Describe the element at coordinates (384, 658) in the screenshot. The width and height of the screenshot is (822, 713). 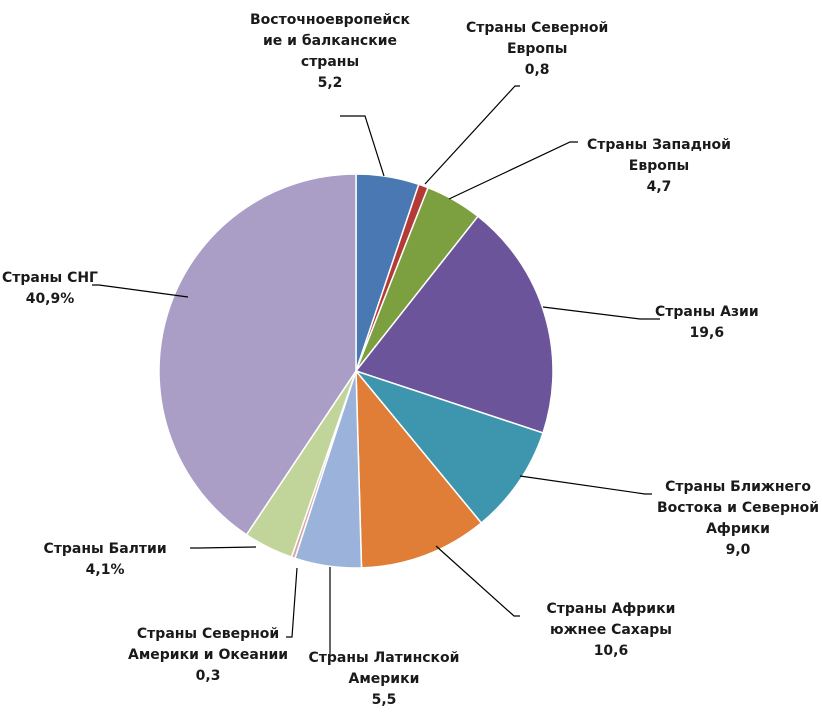
I see `slice-label-text: Страны Латинской` at that location.